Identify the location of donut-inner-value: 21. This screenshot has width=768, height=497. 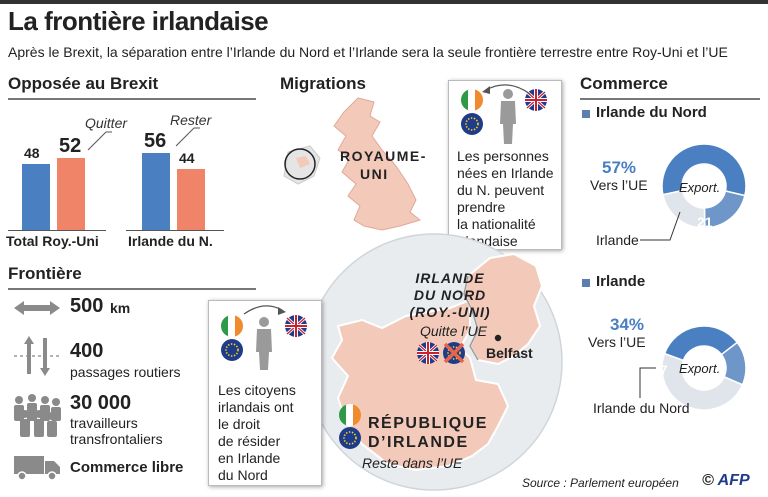
(705, 222).